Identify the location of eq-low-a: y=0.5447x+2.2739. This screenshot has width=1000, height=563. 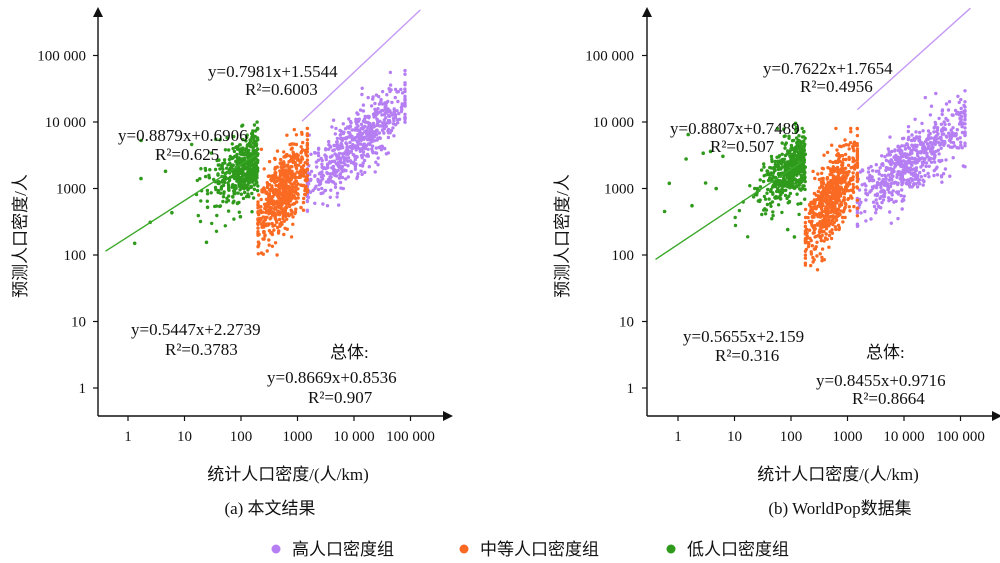
(196, 329).